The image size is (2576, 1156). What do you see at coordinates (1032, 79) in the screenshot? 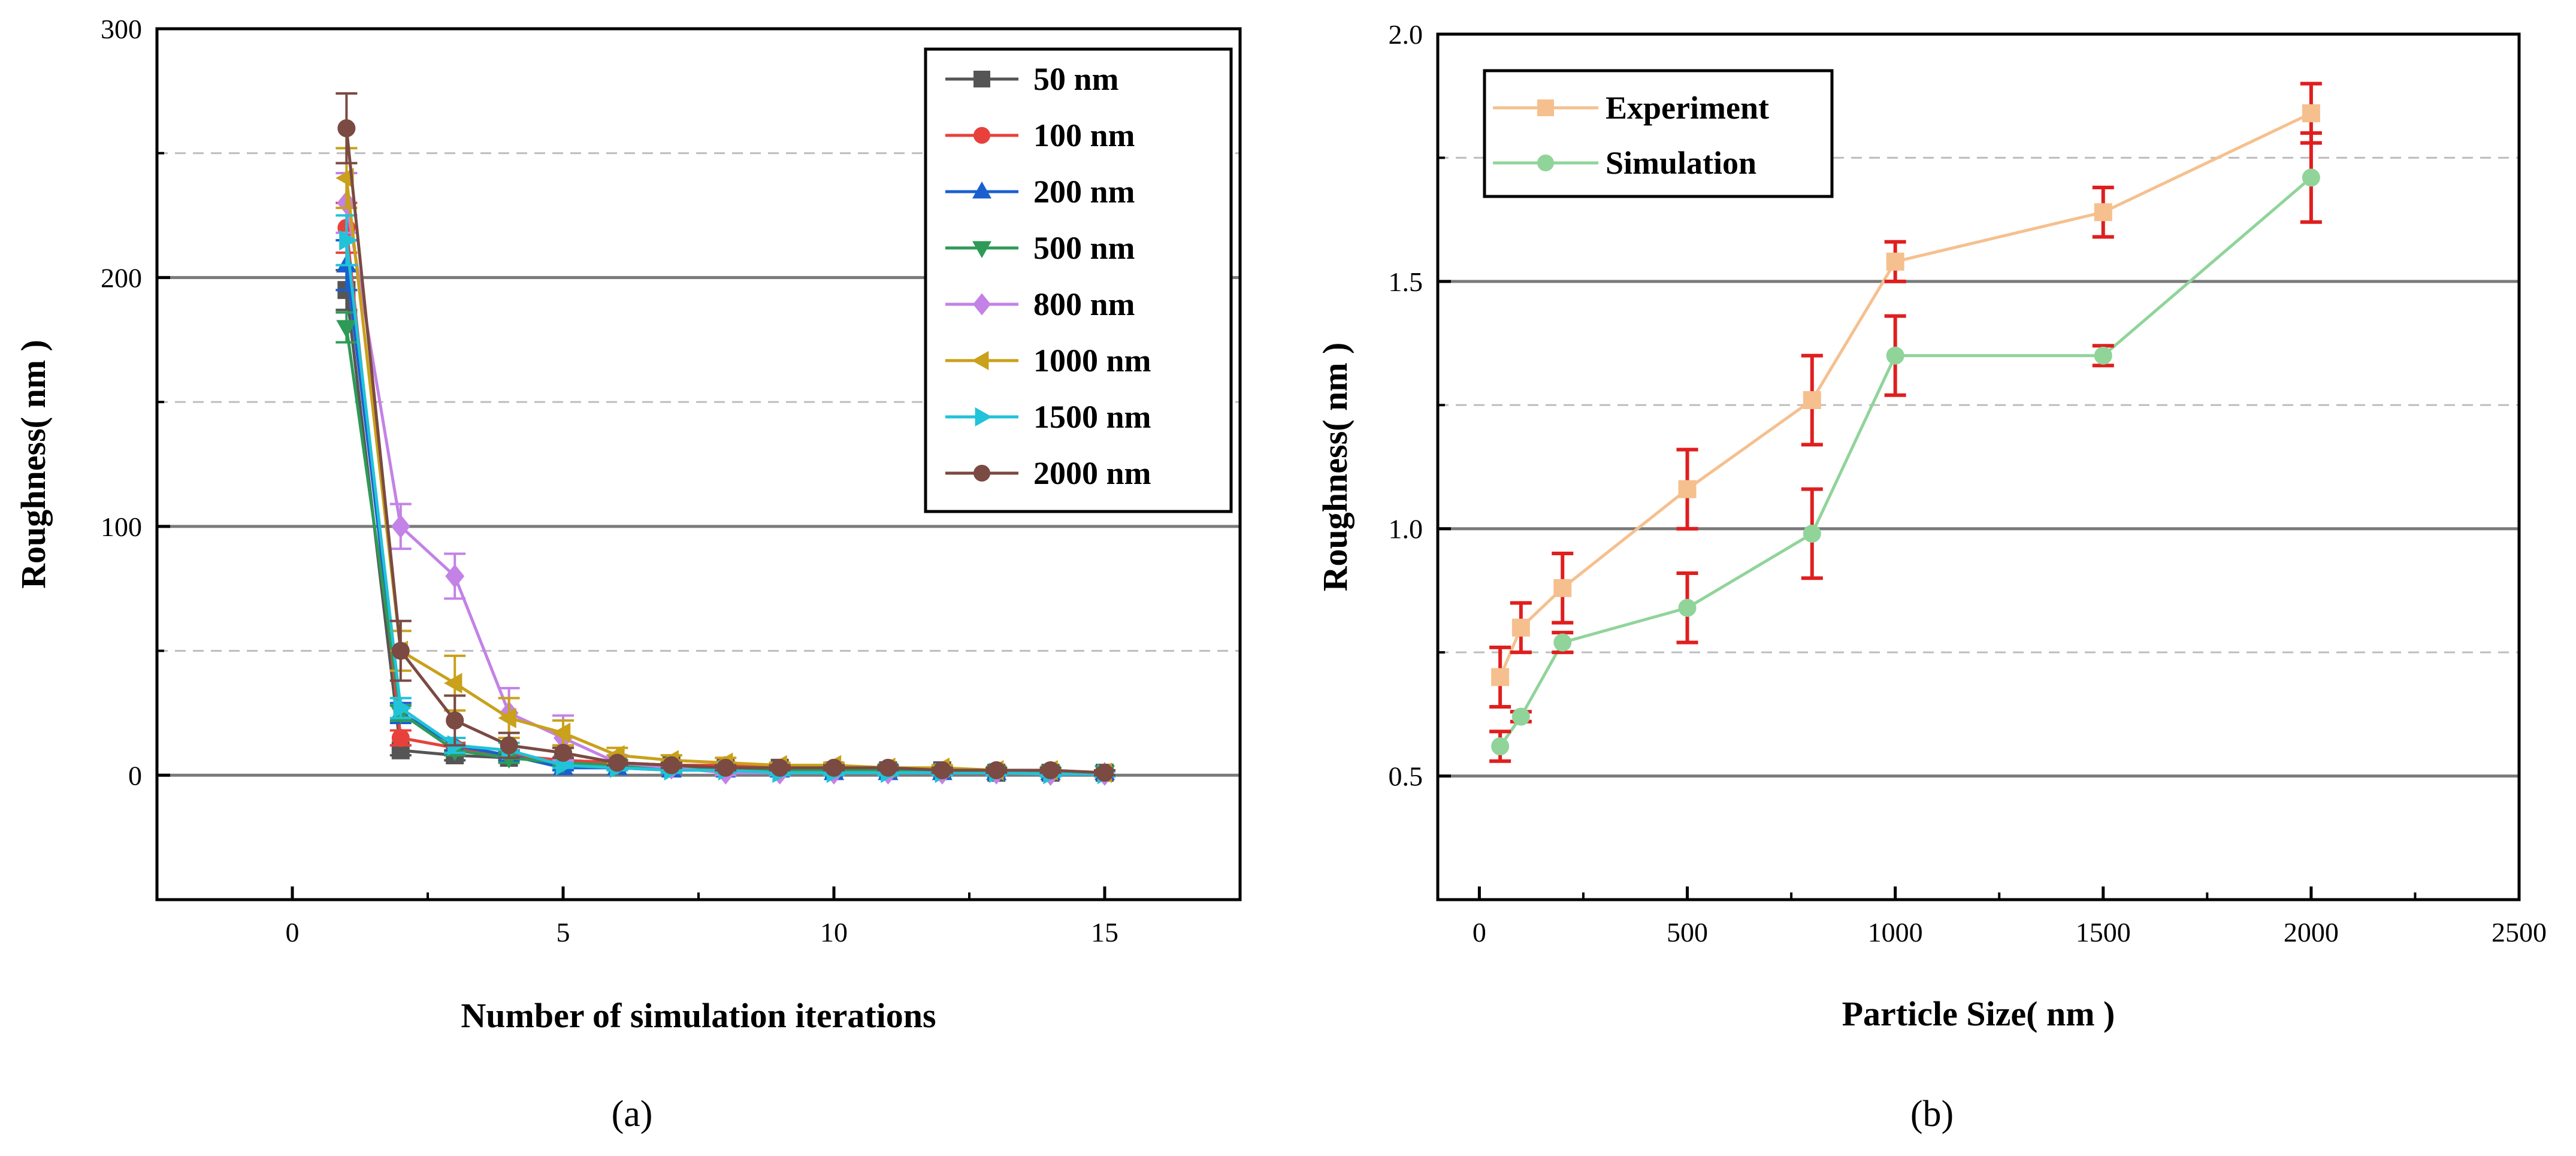
I see `legend-item: 50 nm` at bounding box center [1032, 79].